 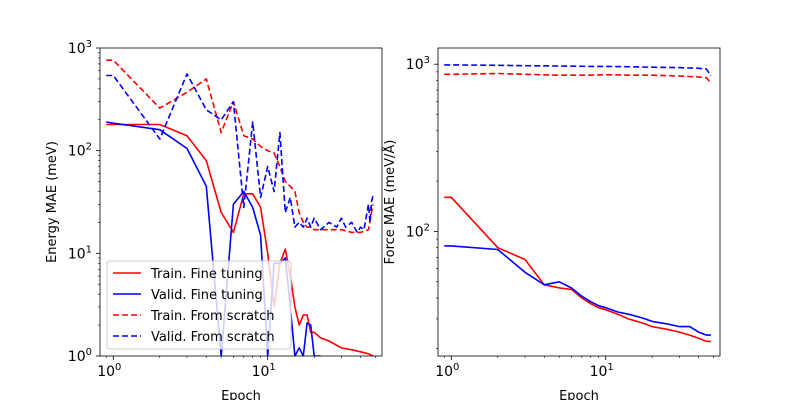 I want to click on y-tick-label: 101, so click(x=80, y=253).